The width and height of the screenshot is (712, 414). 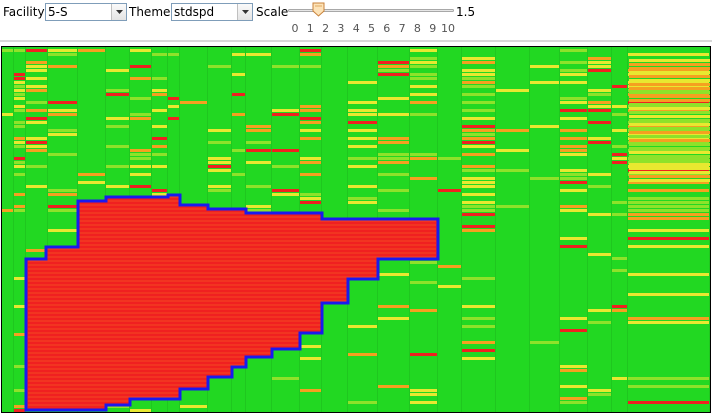 I want to click on heat-column-separator, so click(x=587, y=229).